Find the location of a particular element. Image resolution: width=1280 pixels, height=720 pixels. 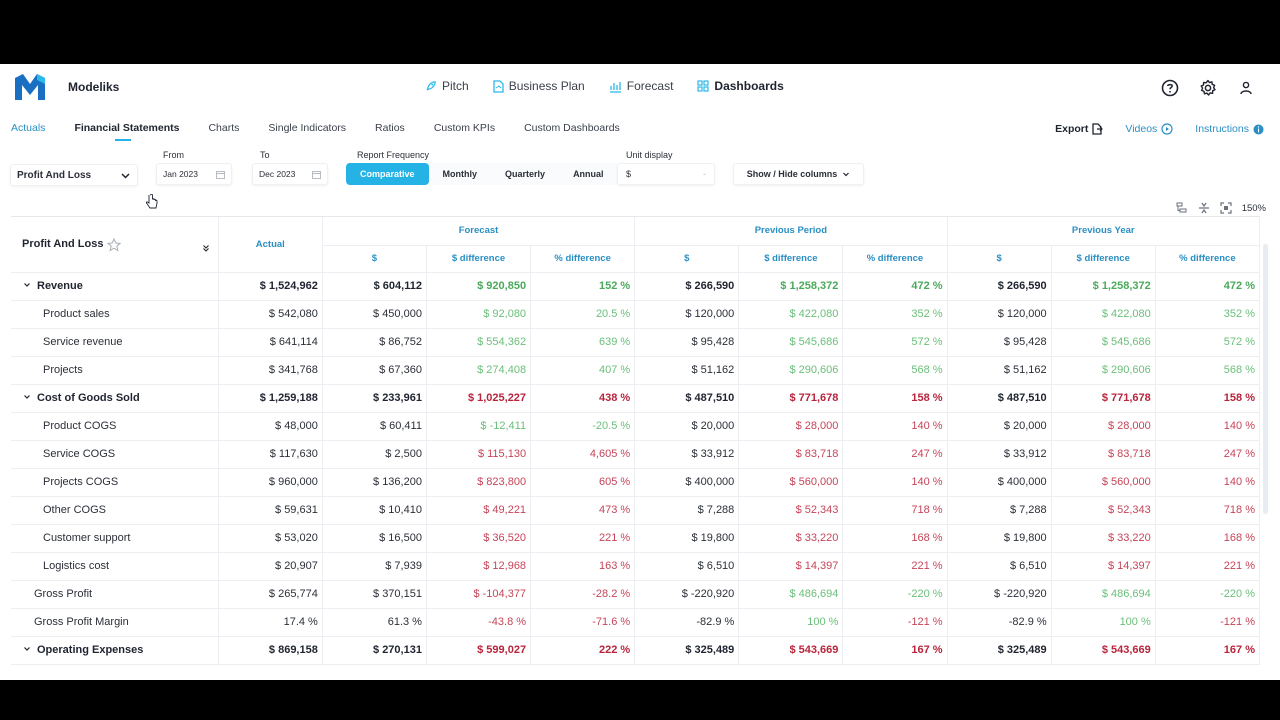

table-cell: 221 % is located at coordinates (895, 566).